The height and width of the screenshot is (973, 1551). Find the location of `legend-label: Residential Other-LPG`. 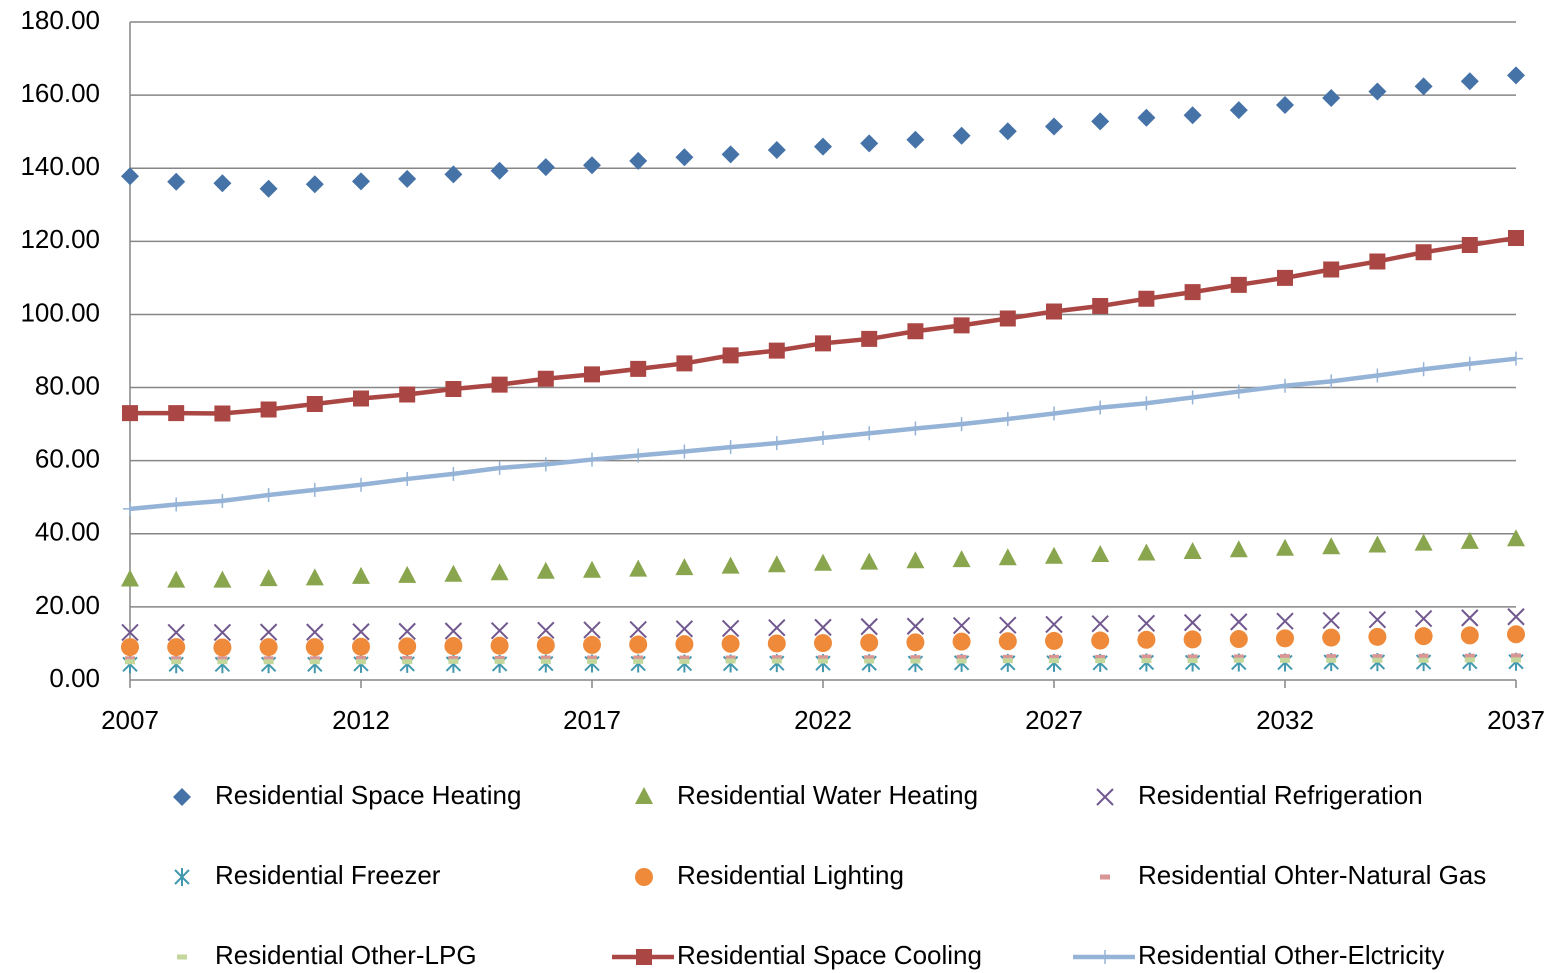

legend-label: Residential Other-LPG is located at coordinates (346, 955).